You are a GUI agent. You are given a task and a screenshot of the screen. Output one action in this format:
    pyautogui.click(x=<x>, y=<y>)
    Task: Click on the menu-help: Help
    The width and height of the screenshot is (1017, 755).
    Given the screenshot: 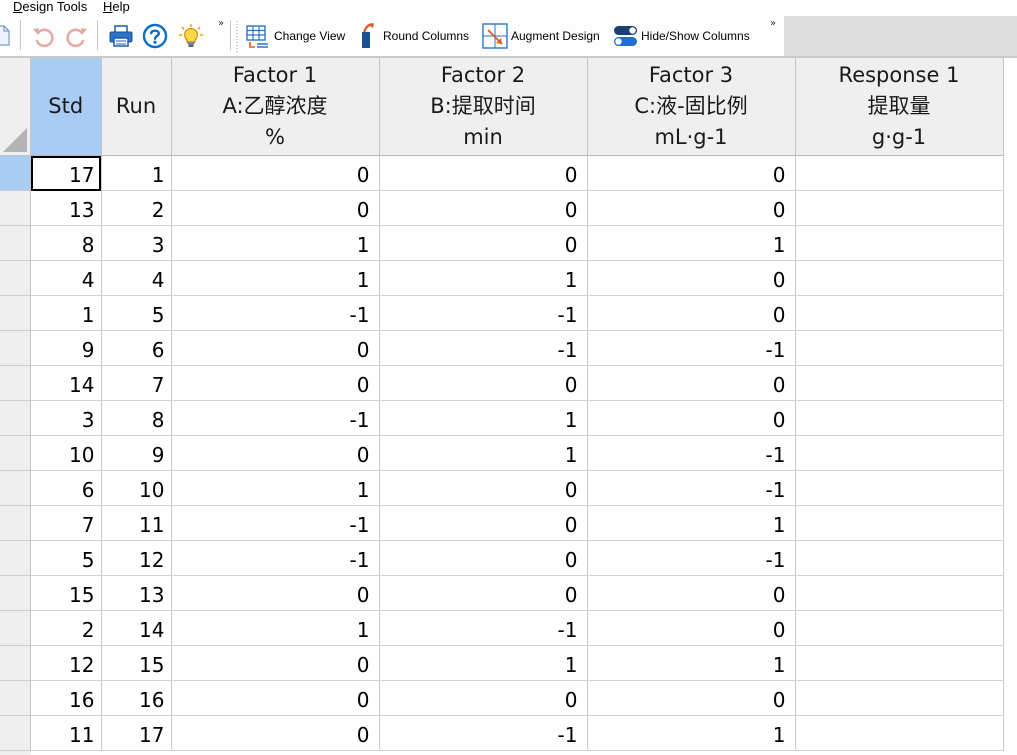 What is the action you would take?
    pyautogui.click(x=116, y=8)
    